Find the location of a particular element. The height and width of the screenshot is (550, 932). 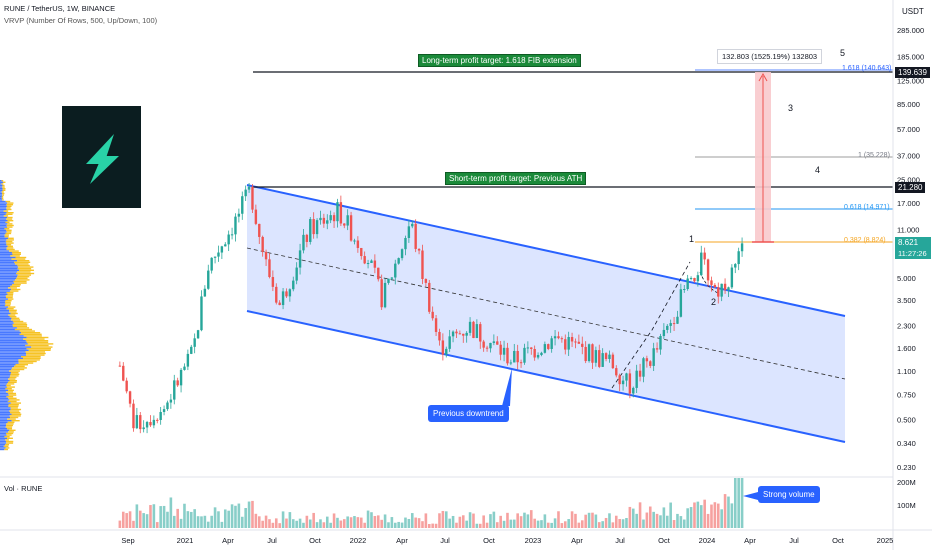

volume-label: Vol · RUNE is located at coordinates (23, 488).